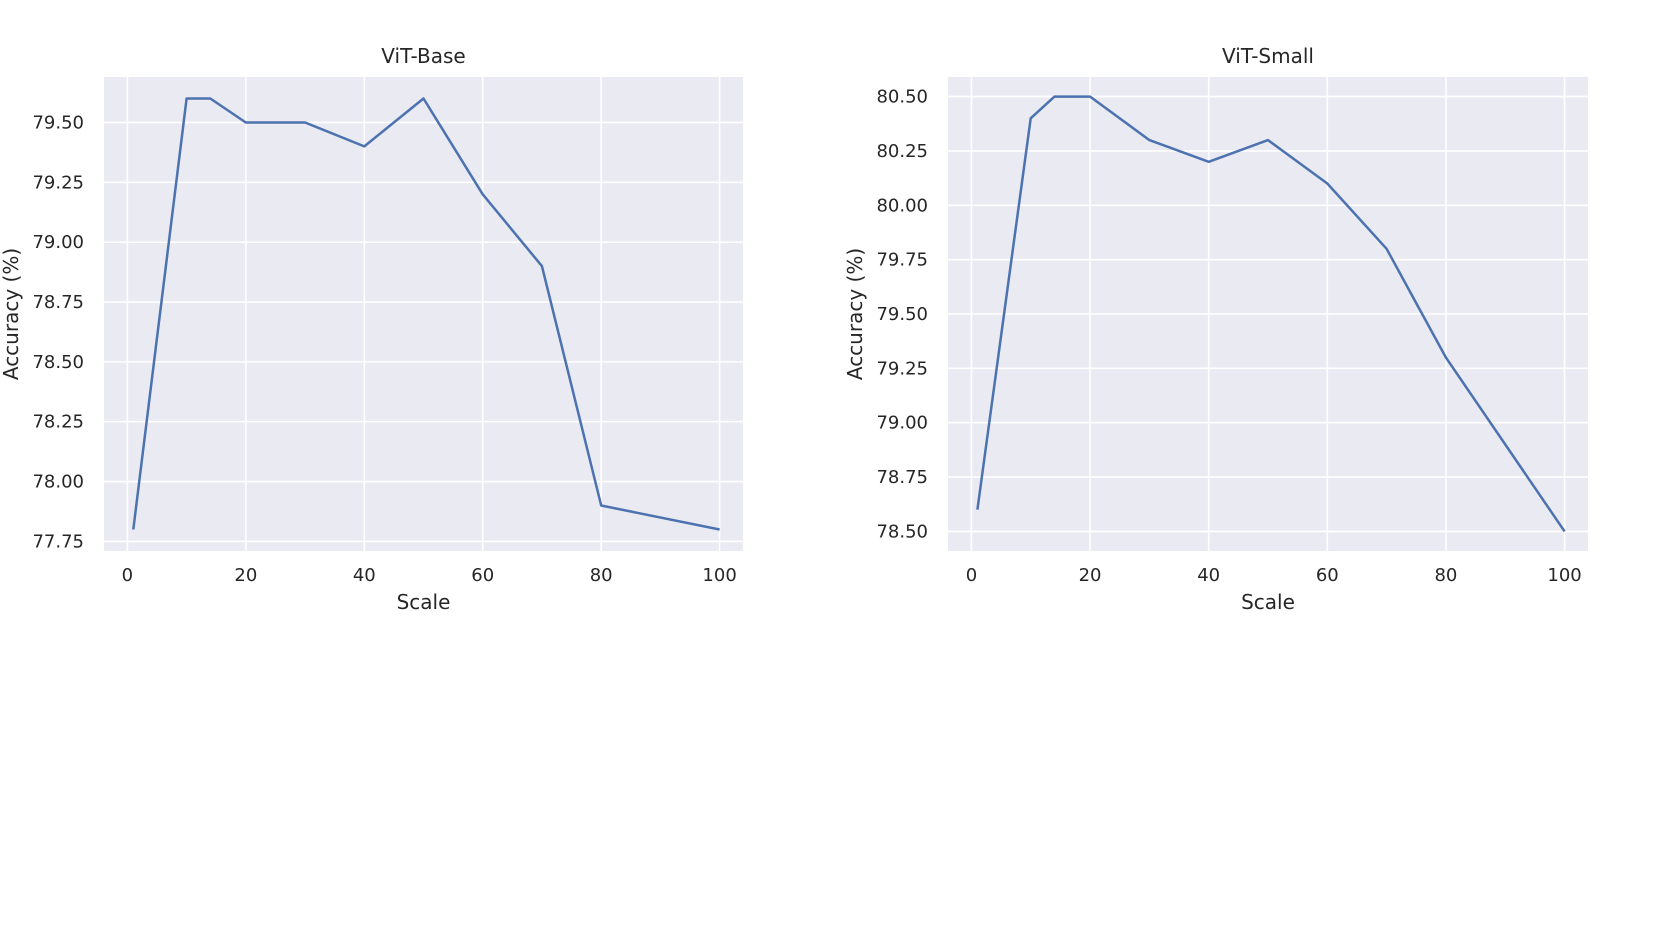 The height and width of the screenshot is (934, 1661). I want to click on chart-title: ViT-Base, so click(423, 56).